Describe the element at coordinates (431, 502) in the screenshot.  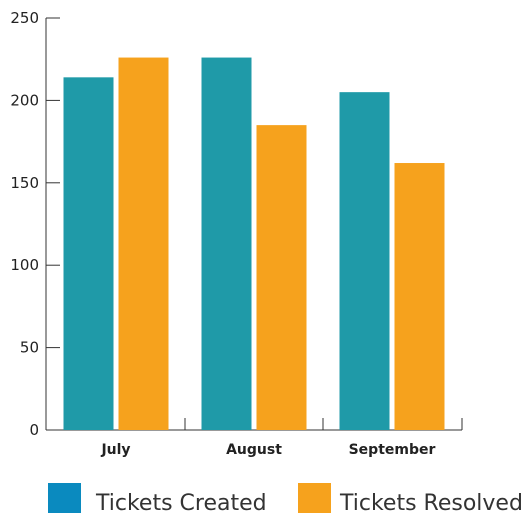
I see `legend-label: Tickets Resolved` at that location.